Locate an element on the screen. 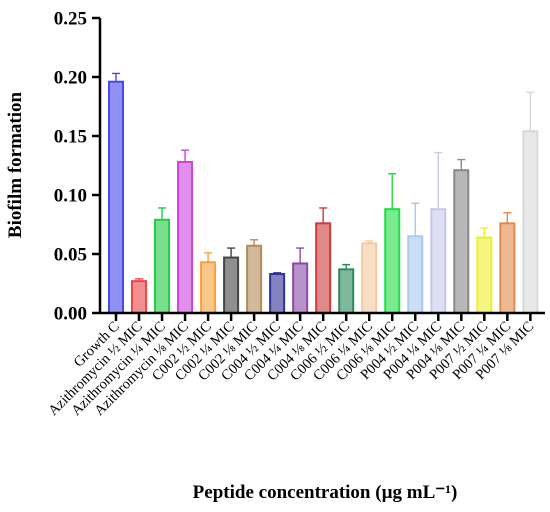 This screenshot has width=550, height=512. y-tick-label: 0.25 is located at coordinates (70, 19).